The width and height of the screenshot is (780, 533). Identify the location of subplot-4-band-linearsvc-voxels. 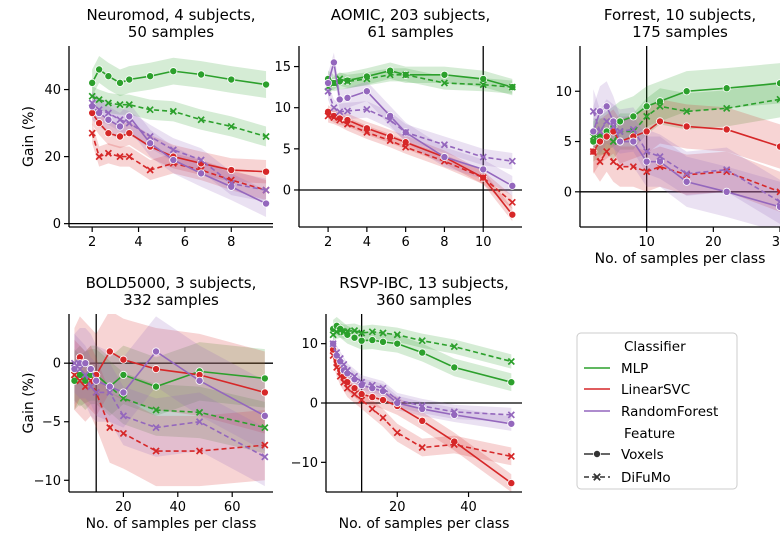
(422, 416).